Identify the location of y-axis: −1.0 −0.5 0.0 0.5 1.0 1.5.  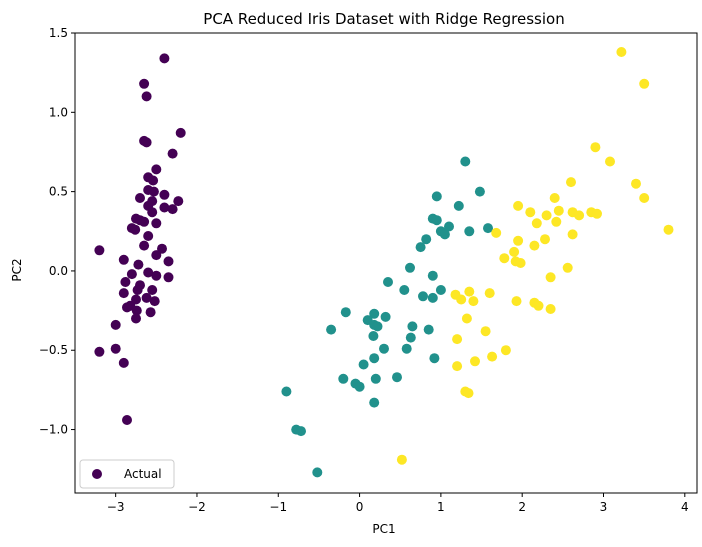
(57, 231).